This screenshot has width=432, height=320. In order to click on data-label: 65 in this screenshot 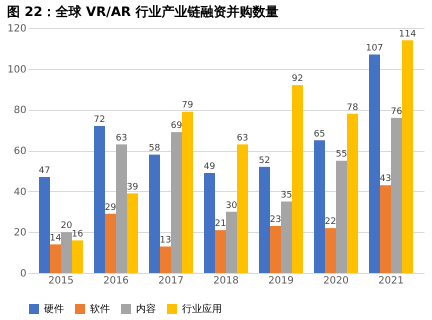, I will do `click(320, 134)`.